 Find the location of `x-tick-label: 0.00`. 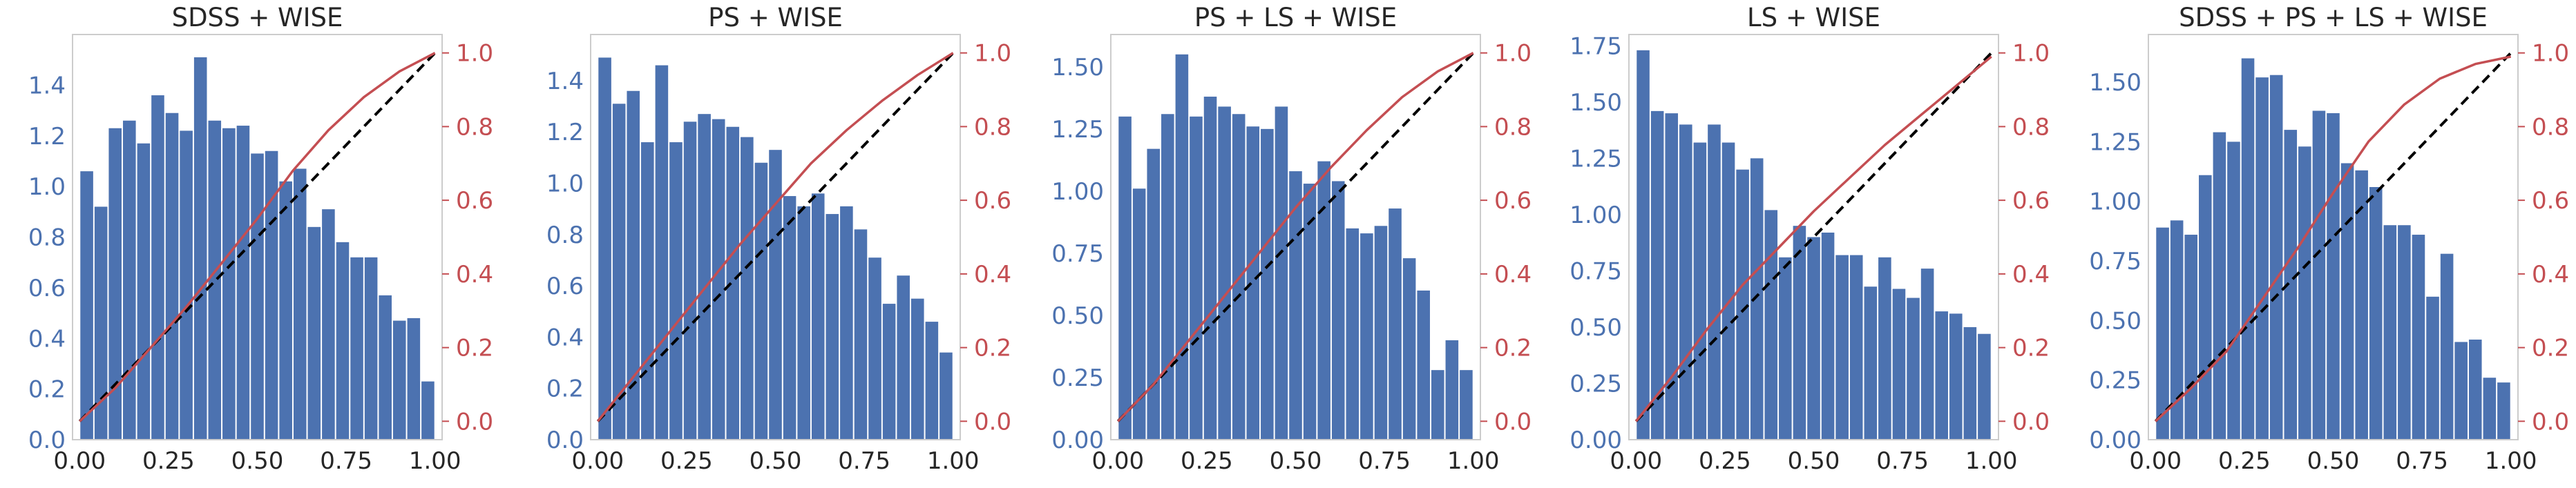

x-tick-label: 0.00 is located at coordinates (79, 461).